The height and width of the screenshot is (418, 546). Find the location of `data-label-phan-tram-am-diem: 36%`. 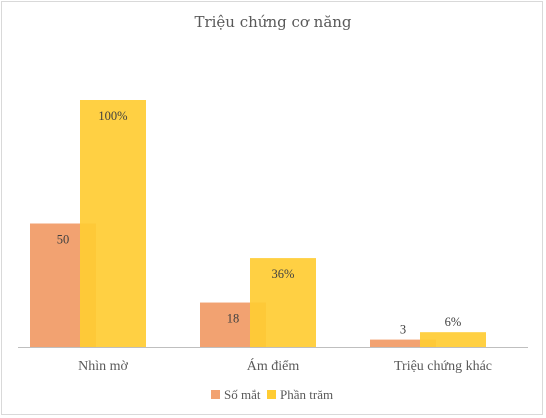

data-label-phan-tram-am-diem: 36% is located at coordinates (283, 274).